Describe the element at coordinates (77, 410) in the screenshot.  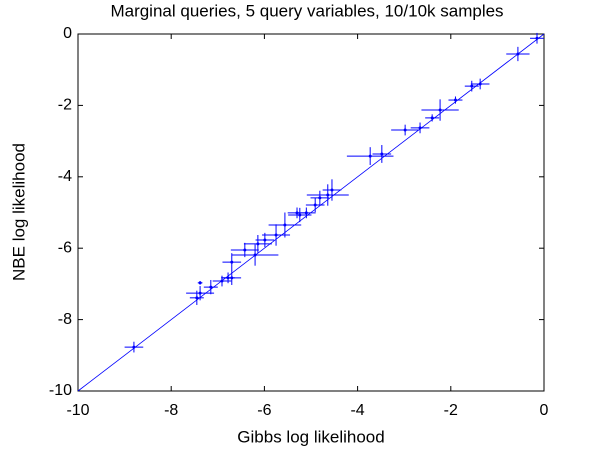
I see `x-tick-label: -10` at that location.